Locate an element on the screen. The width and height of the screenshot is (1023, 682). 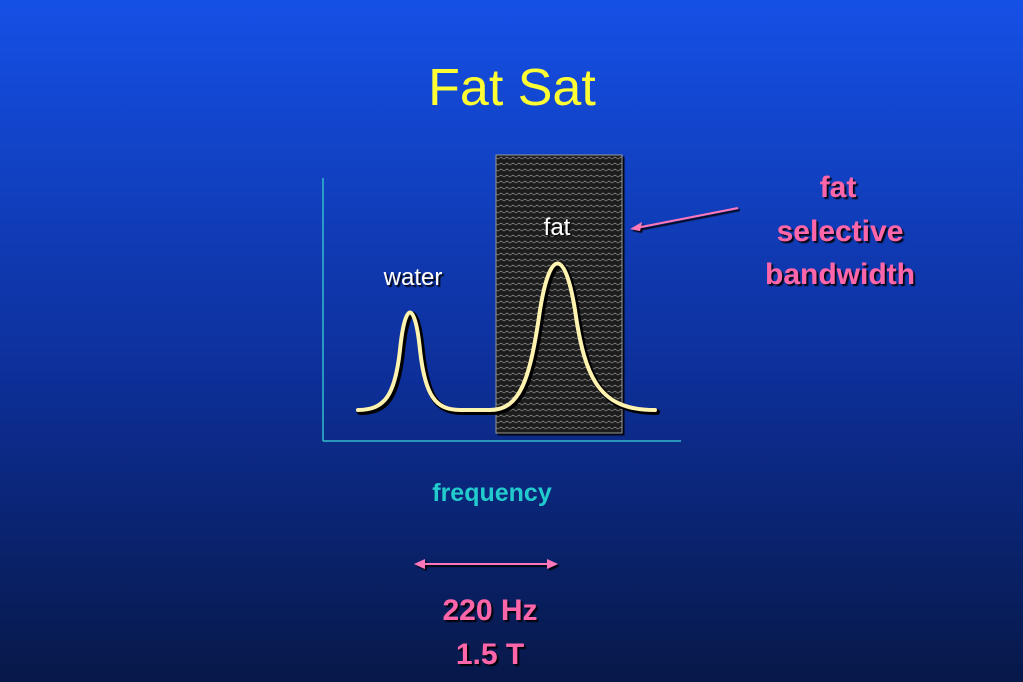
separation-field: 1.5 T is located at coordinates (490, 654).